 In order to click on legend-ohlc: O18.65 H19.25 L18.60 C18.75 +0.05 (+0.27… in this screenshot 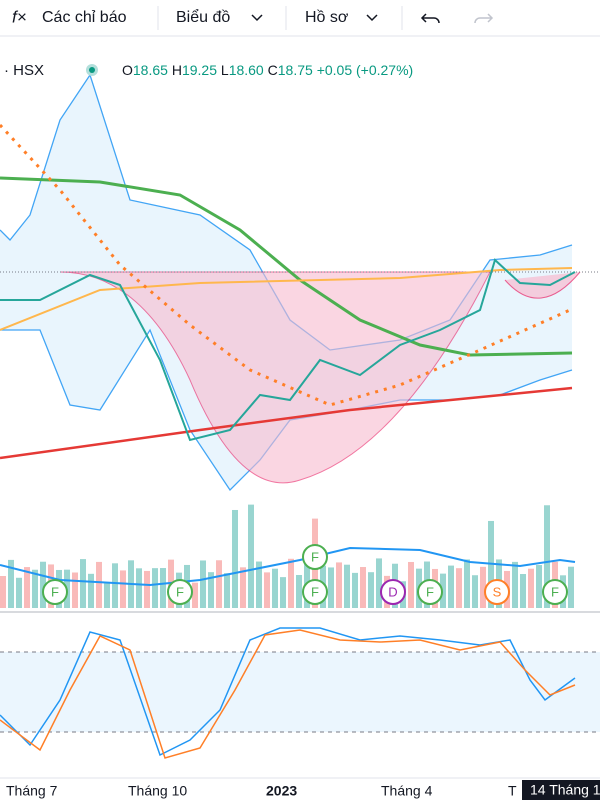, I will do `click(267, 70)`.